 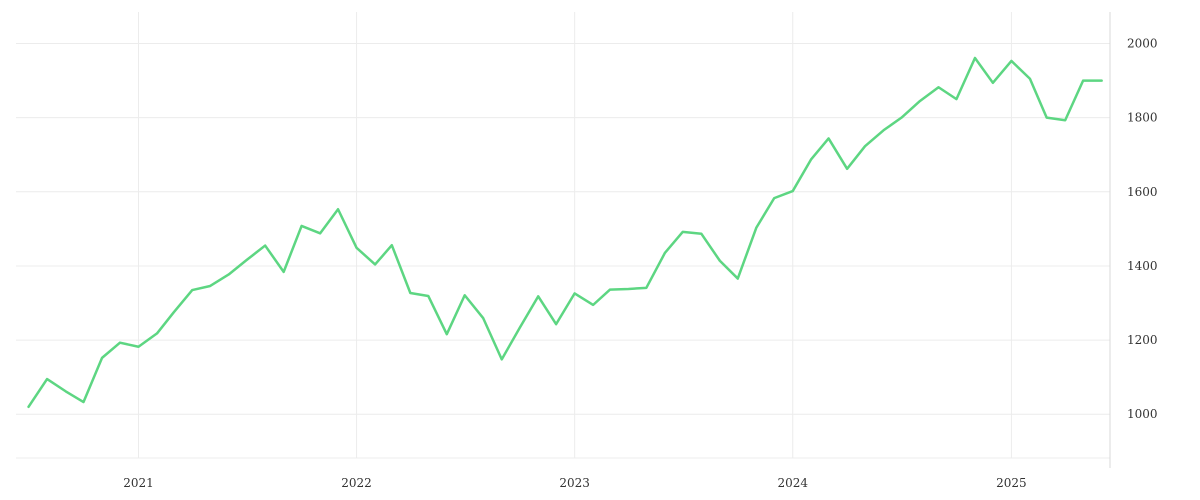 I want to click on x-tick-label: 2023, so click(x=574, y=483).